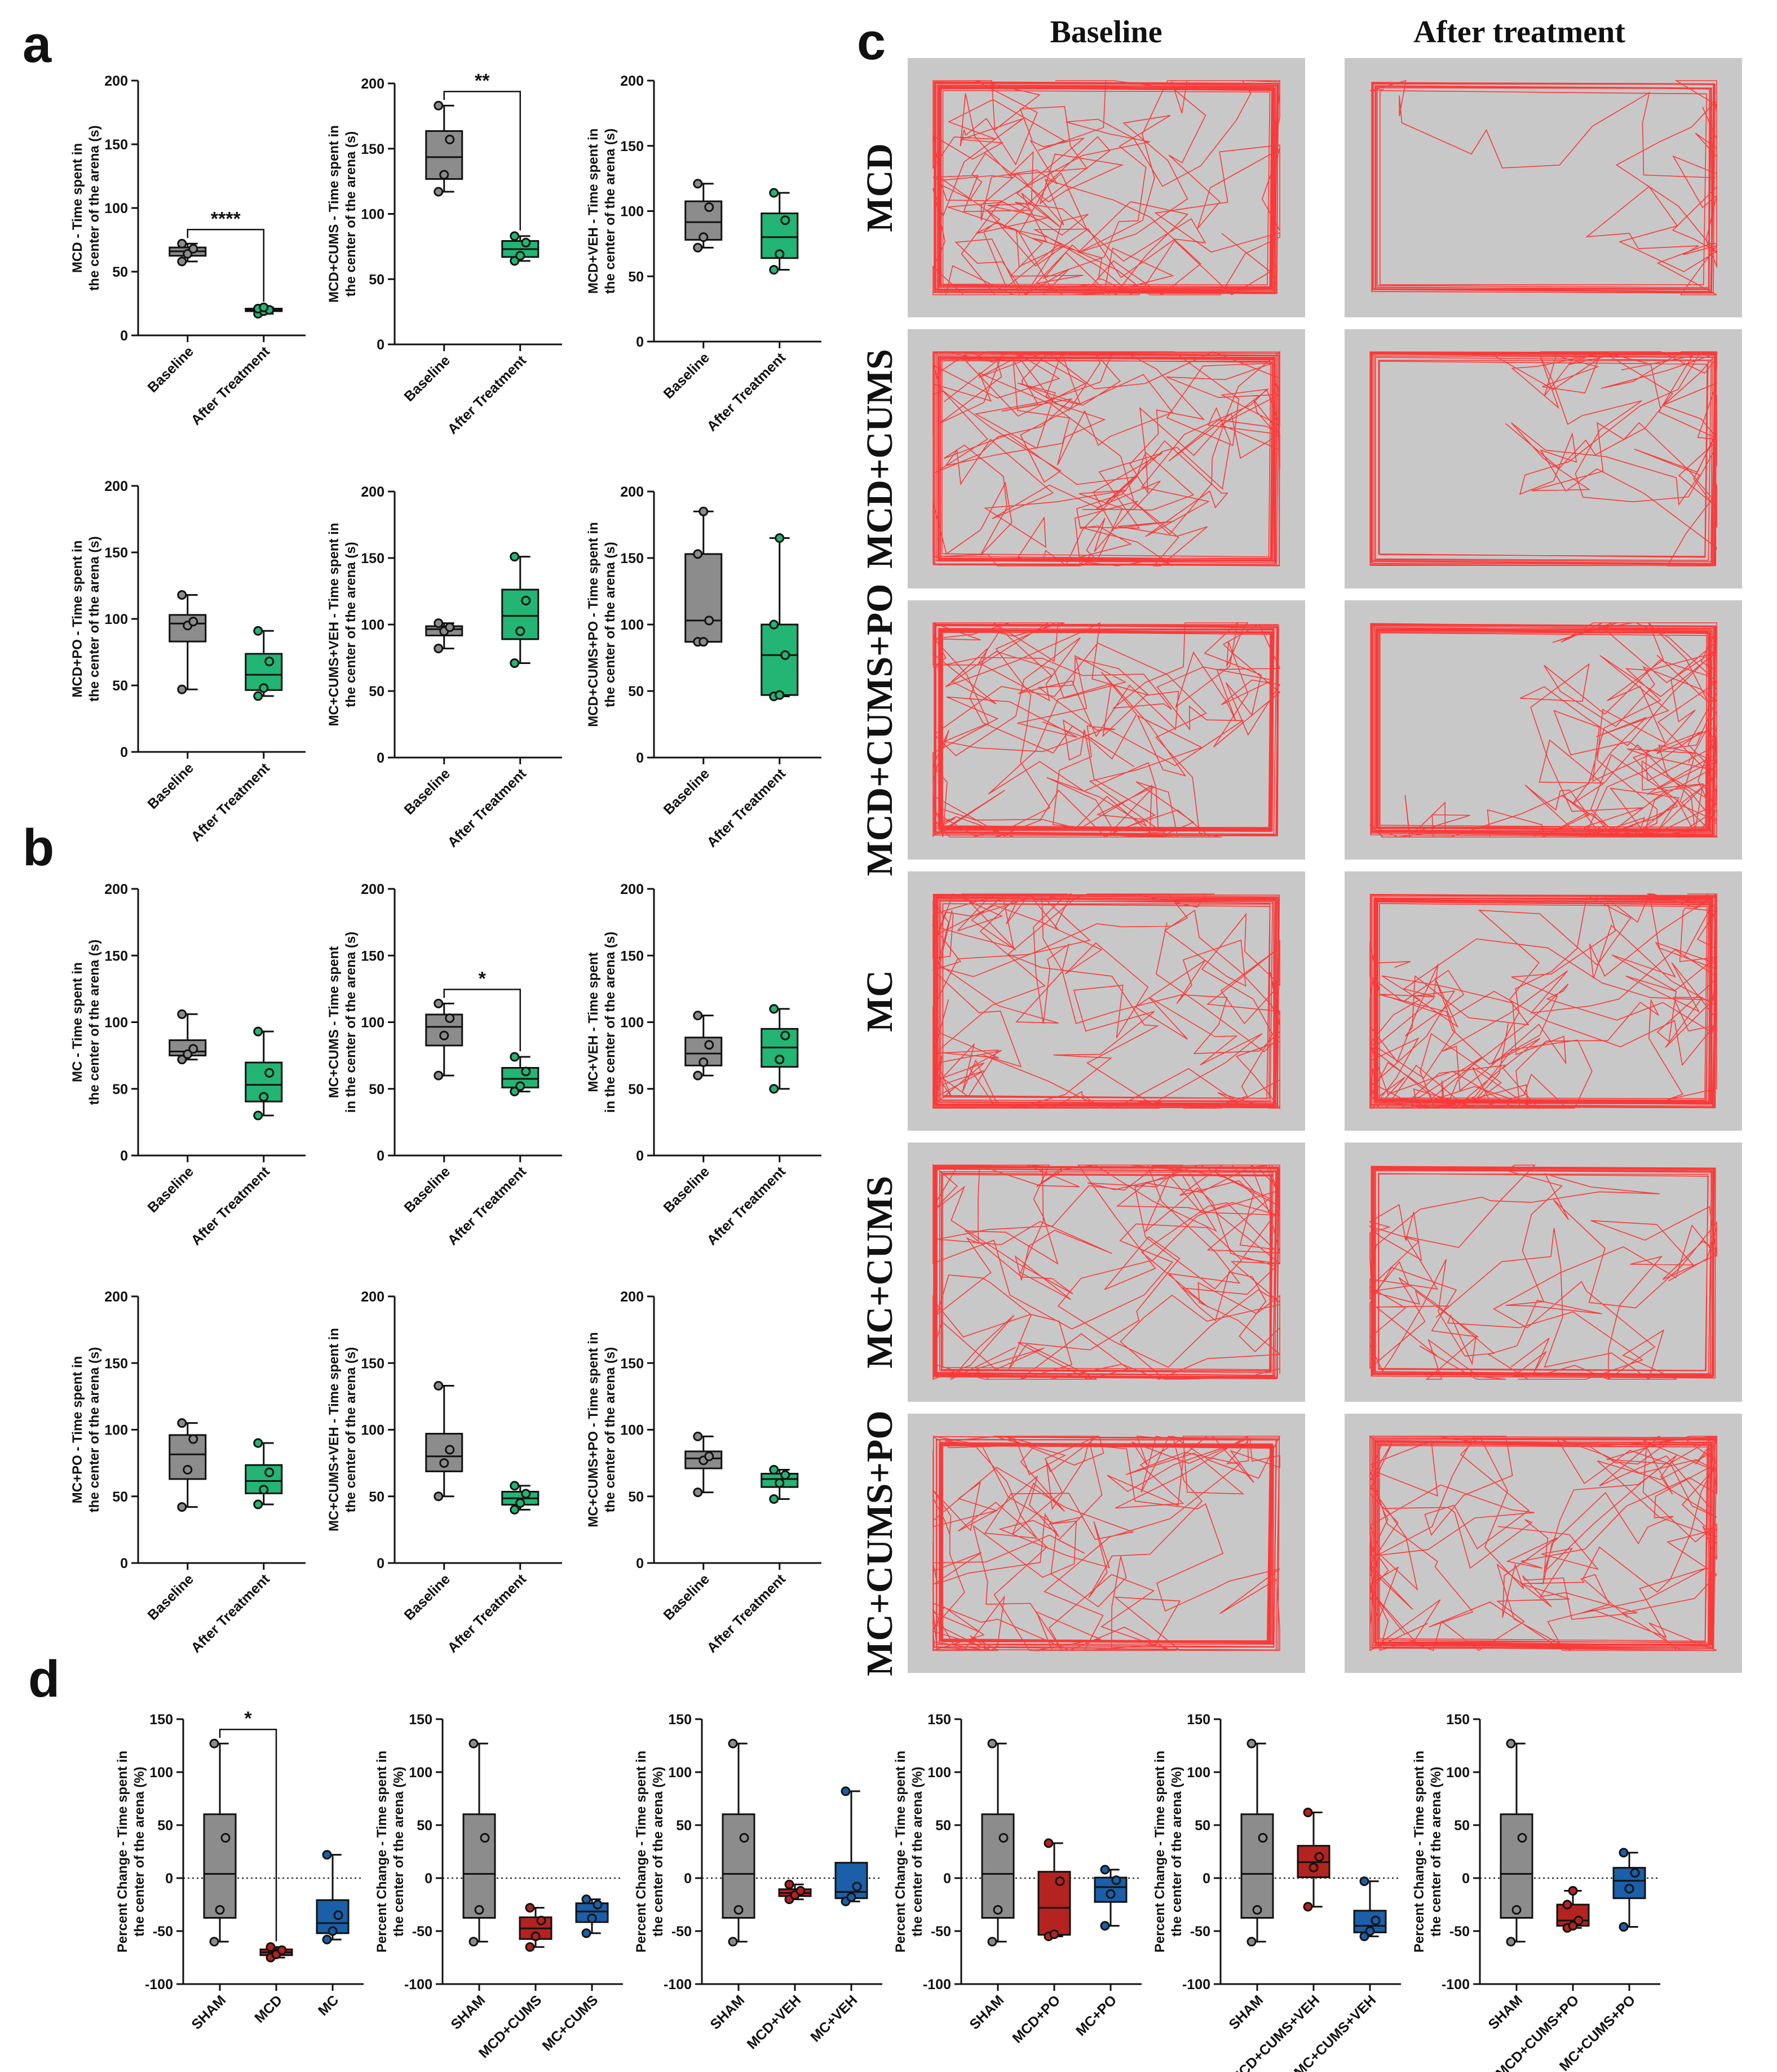 This screenshot has height=2072, width=1777. Describe the element at coordinates (1544, 187) in the screenshot. I see `movement-track` at that location.